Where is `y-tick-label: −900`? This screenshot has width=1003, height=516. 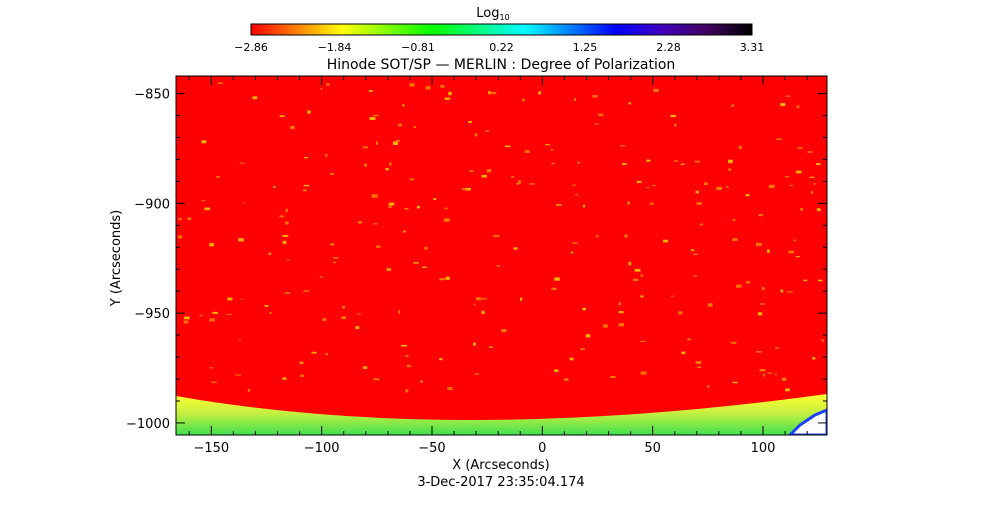 y-tick-label: −900 is located at coordinates (152, 204).